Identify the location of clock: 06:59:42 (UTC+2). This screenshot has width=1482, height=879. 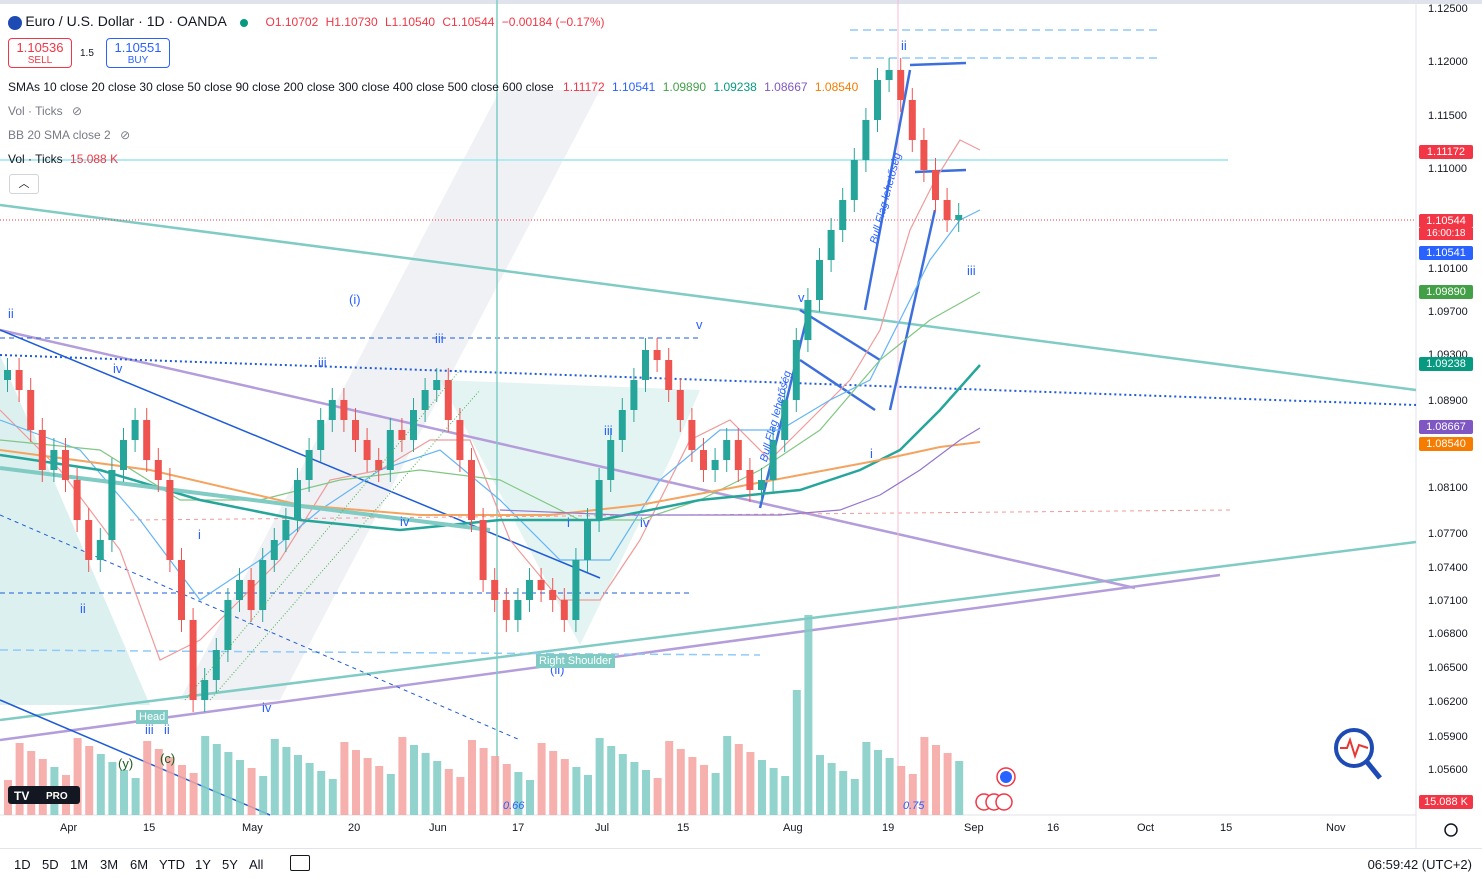
(1419, 864).